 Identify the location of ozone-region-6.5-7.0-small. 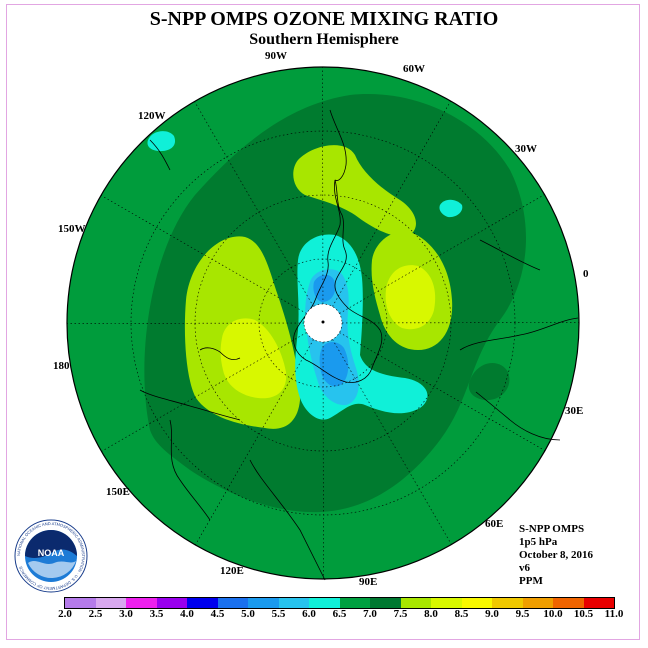
(489, 381).